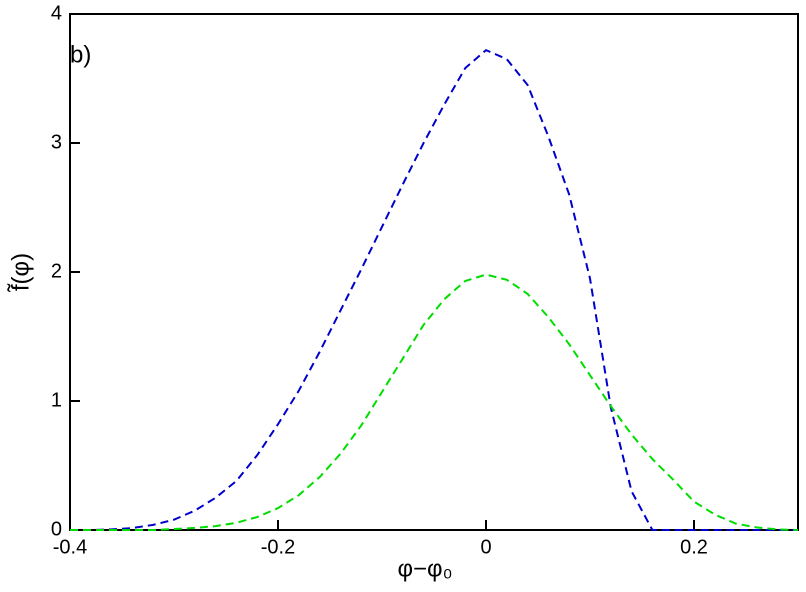 The width and height of the screenshot is (806, 592). I want to click on x-tick-label: 0, so click(485, 547).